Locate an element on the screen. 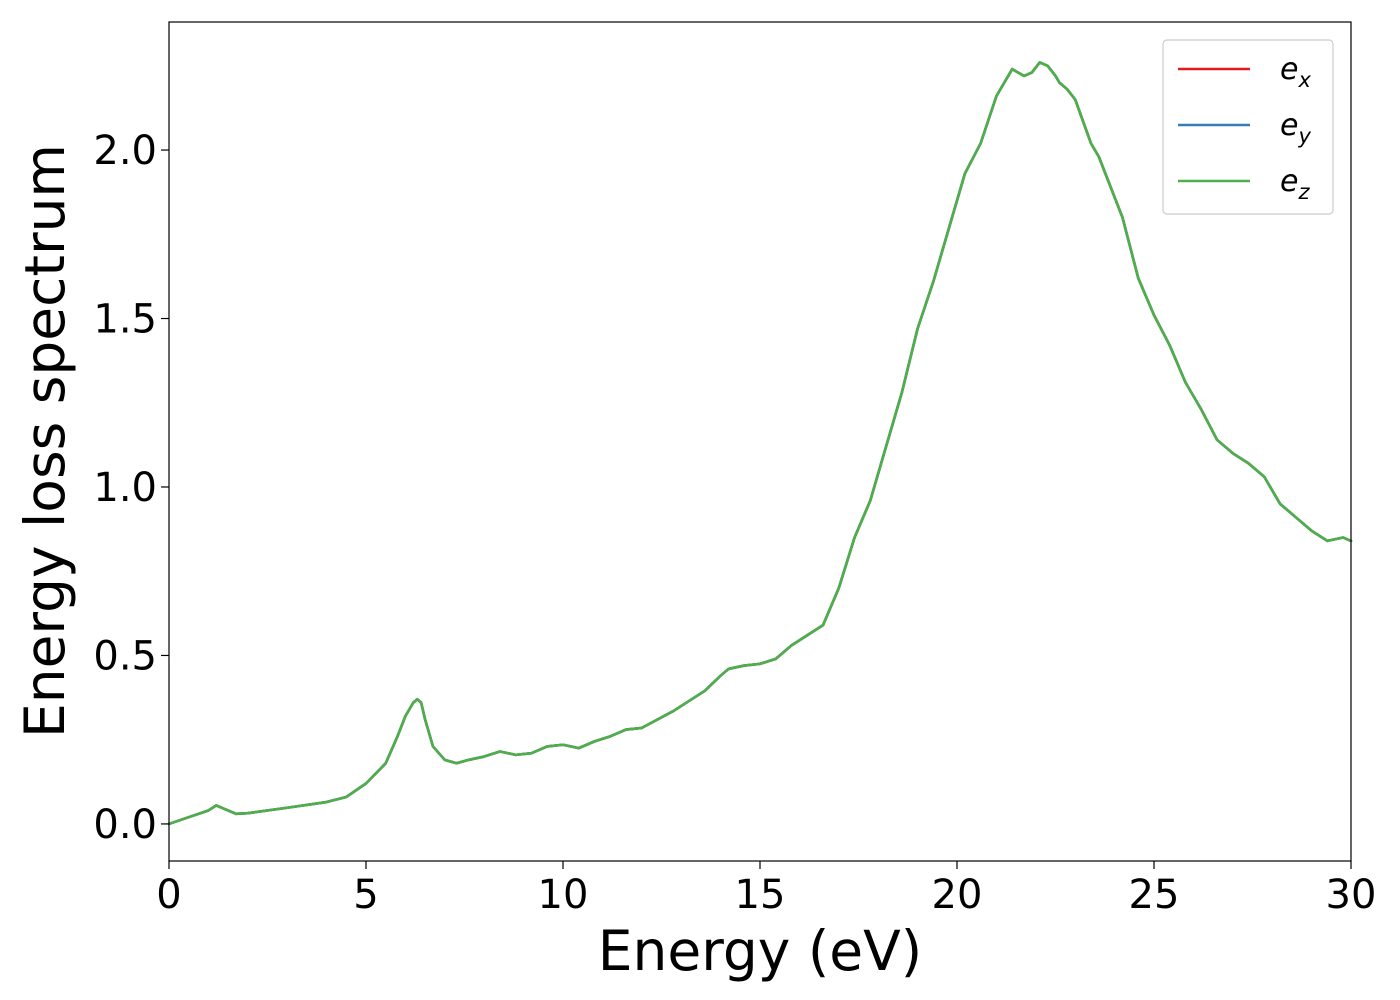  x-tick-label: 30 is located at coordinates (1351, 895).